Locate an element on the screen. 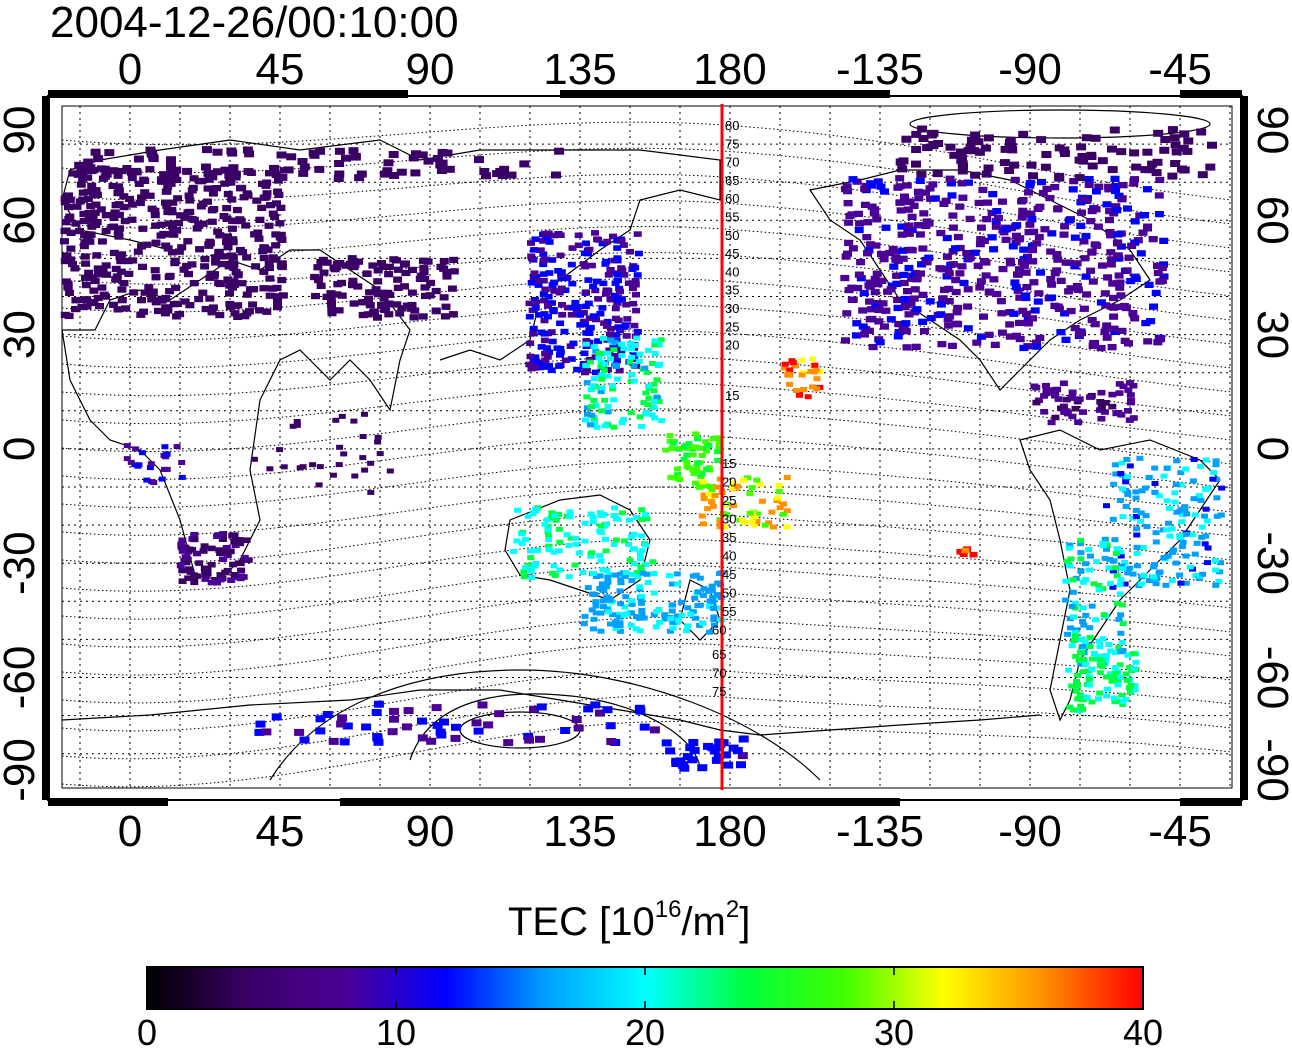 Image resolution: width=1292 pixels, height=1057 pixels. colorbar-title-unit: /m is located at coordinates (703, 922).